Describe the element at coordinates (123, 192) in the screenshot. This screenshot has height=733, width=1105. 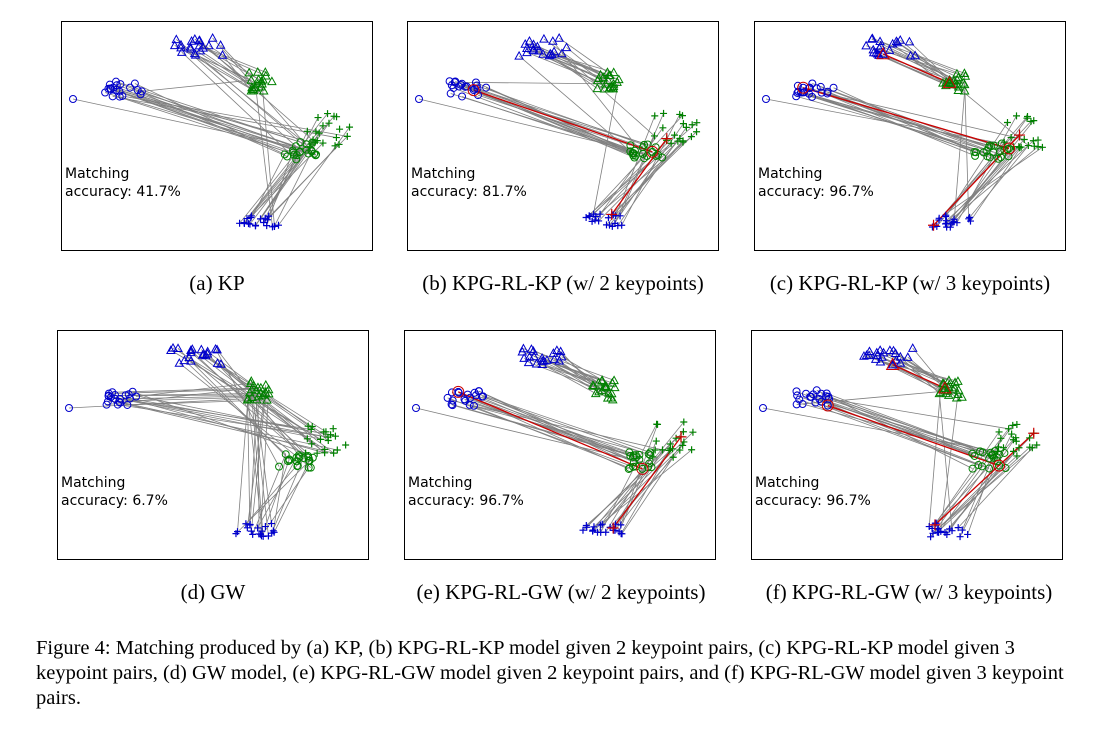
I see `accuracy-label-line2: accuracy: 41.7%` at that location.